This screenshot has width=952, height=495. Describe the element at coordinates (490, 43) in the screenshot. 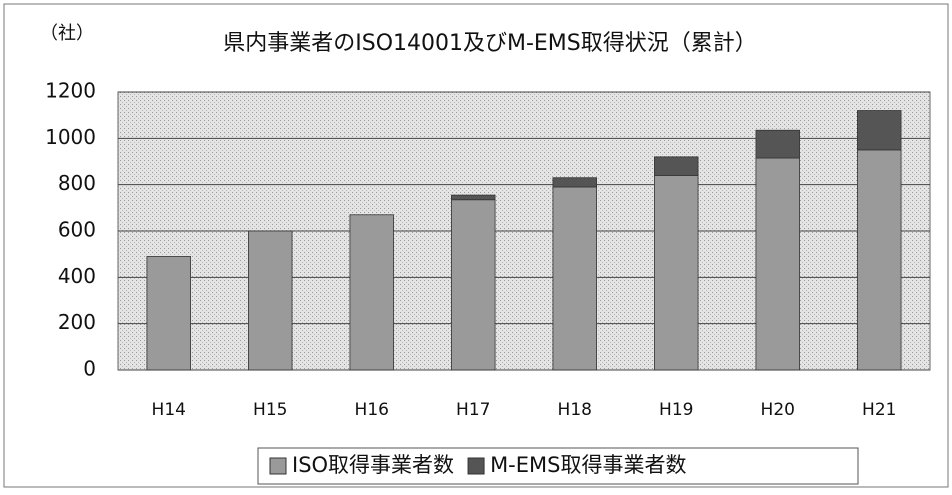

I see `chart-title: 県内事業者のISO14001及びM-EMS取得状況（累計）` at that location.